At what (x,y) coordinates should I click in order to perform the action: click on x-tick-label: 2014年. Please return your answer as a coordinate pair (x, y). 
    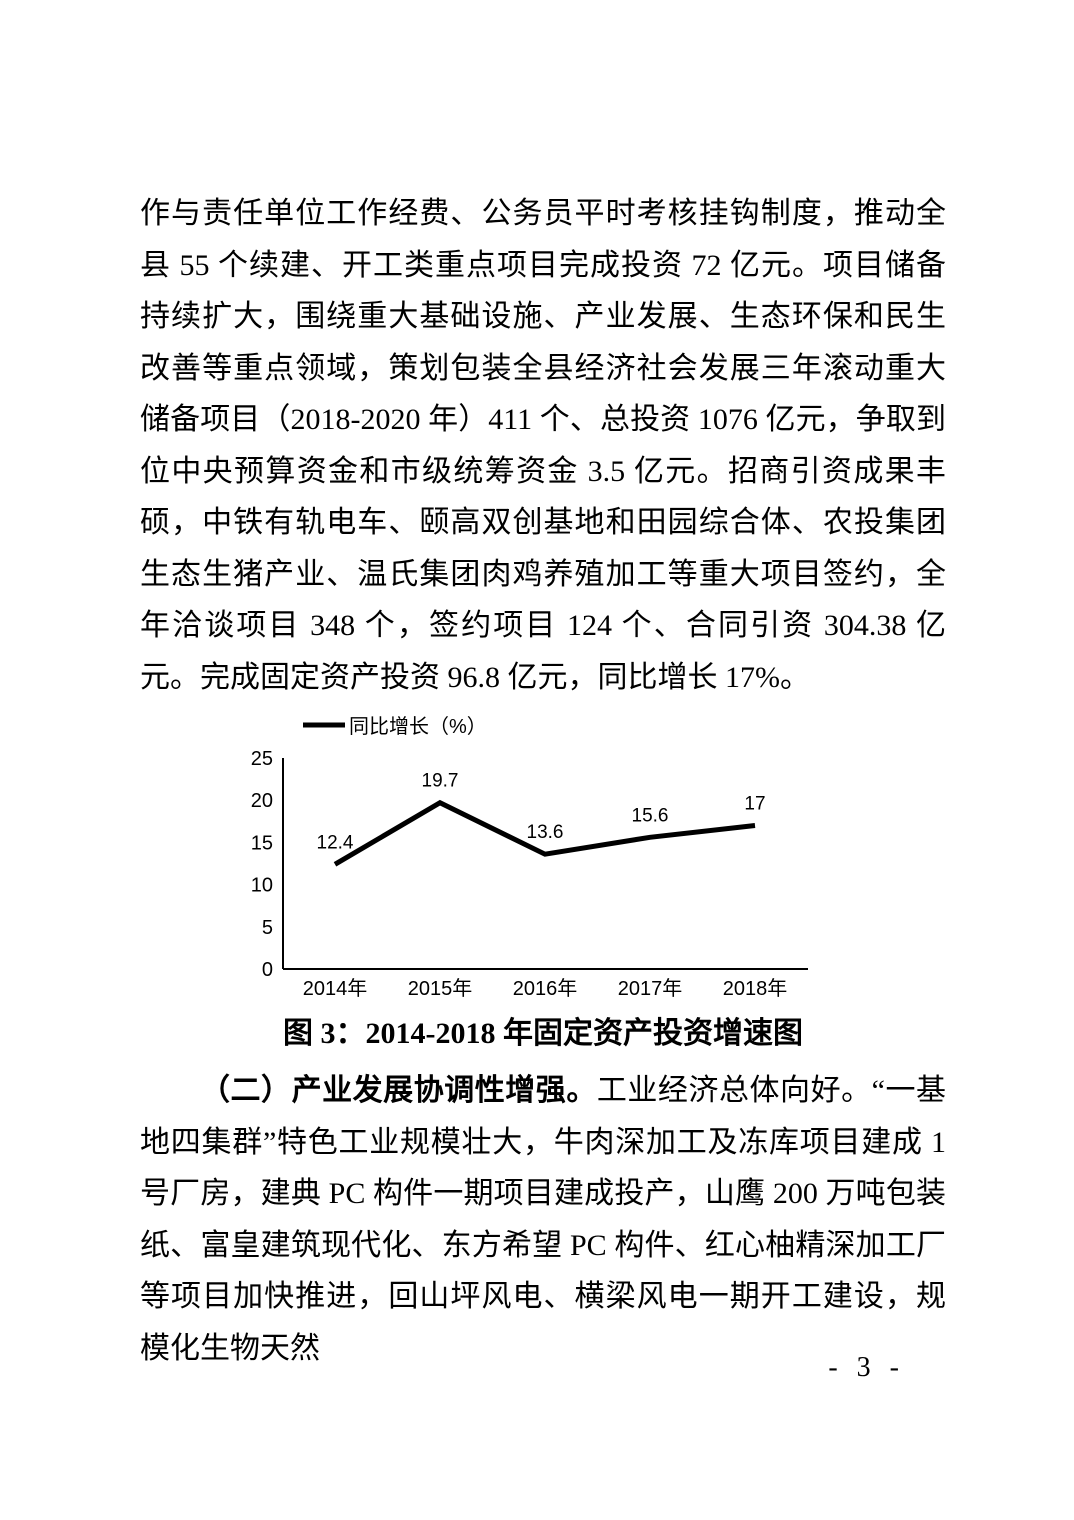
    Looking at the image, I should click on (335, 988).